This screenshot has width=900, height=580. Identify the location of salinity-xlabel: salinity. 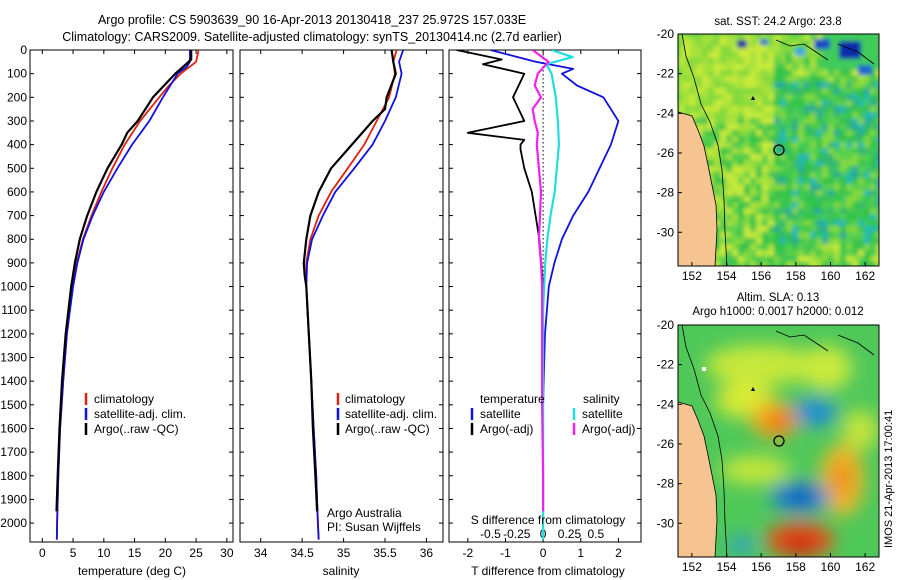
(341, 571).